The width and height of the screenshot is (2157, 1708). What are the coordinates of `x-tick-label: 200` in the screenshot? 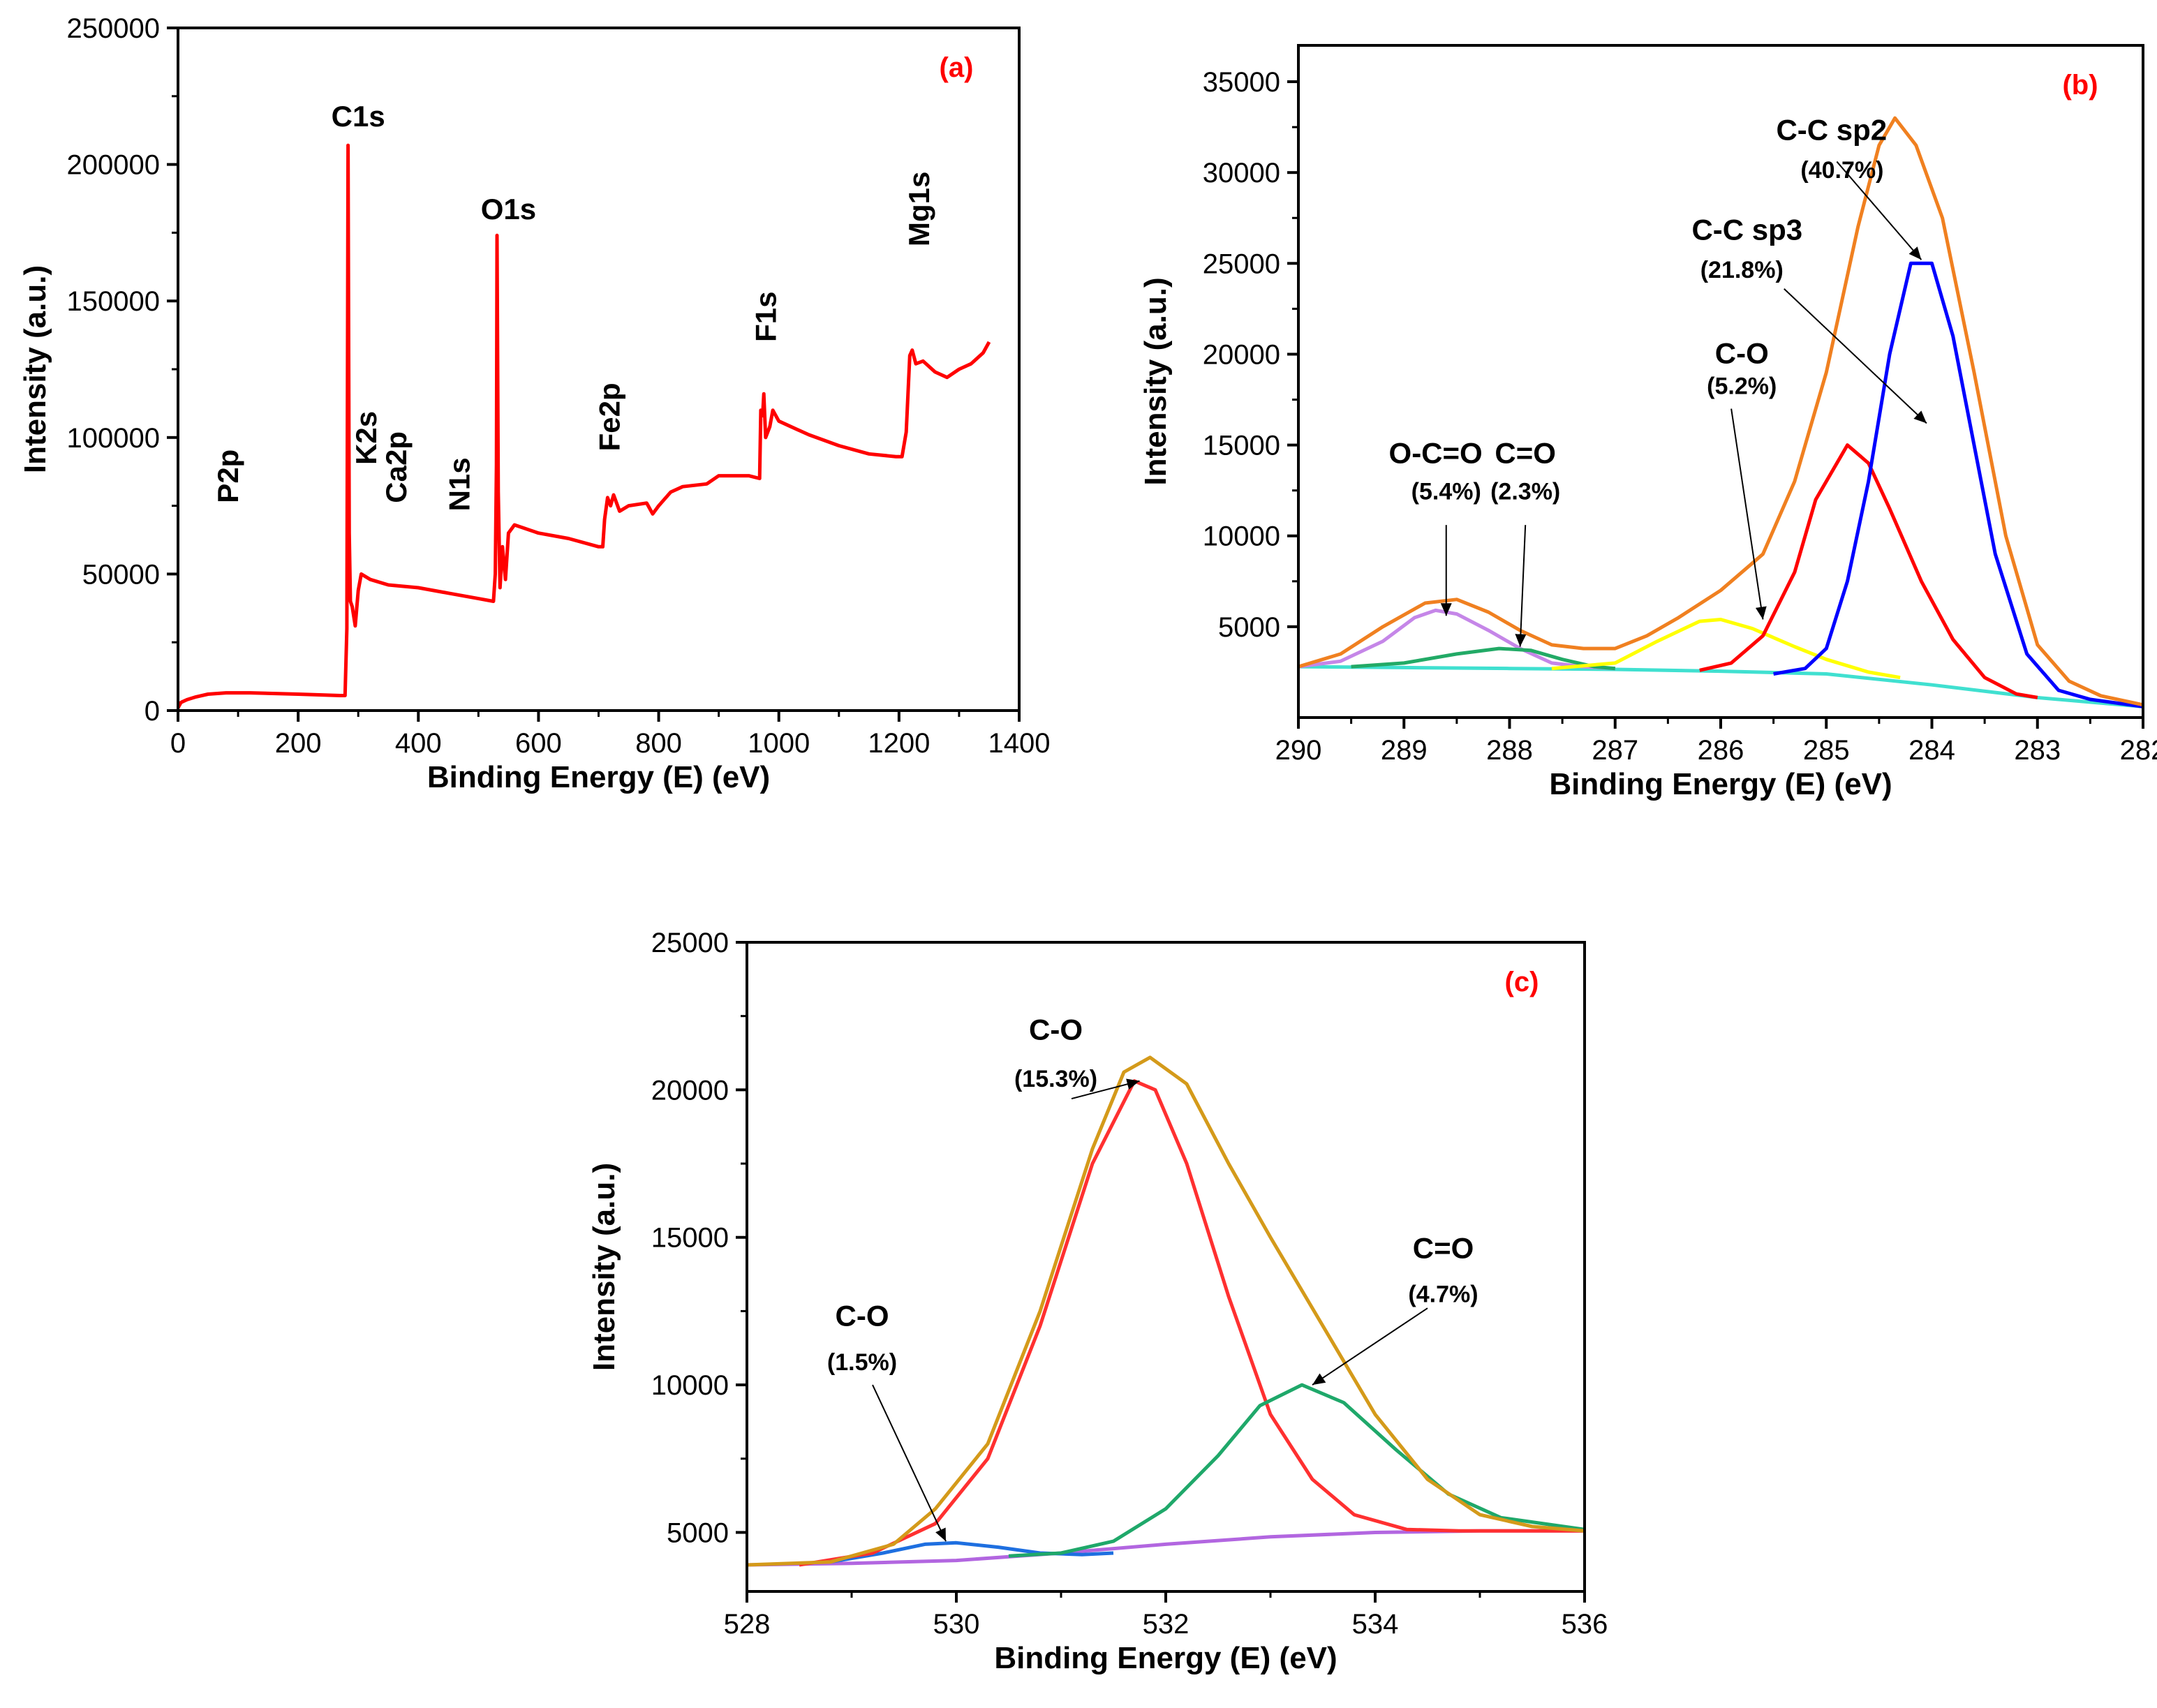 It's located at (298, 743).